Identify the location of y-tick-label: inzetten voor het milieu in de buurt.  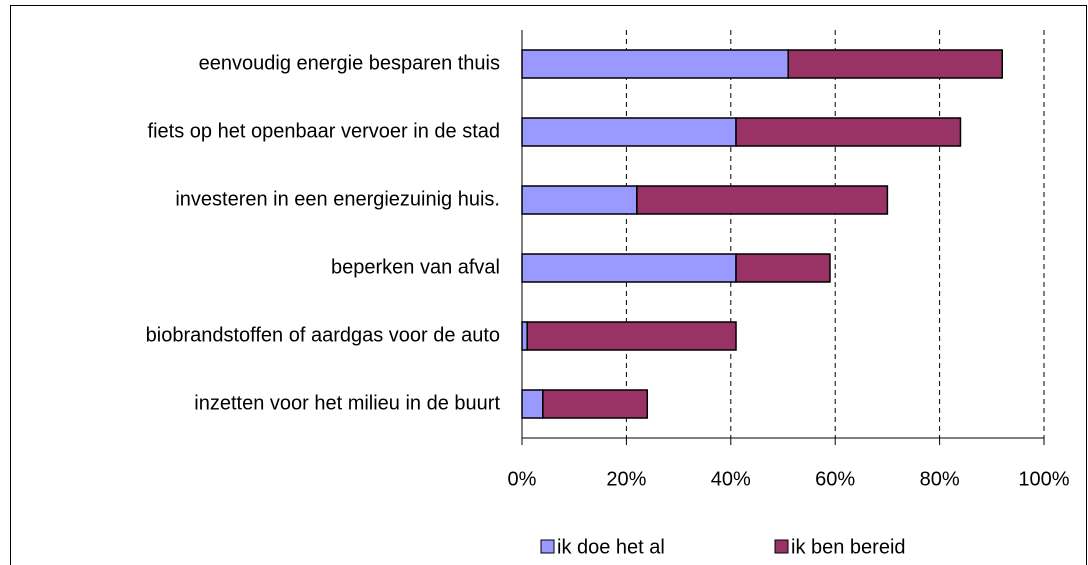
(347, 403).